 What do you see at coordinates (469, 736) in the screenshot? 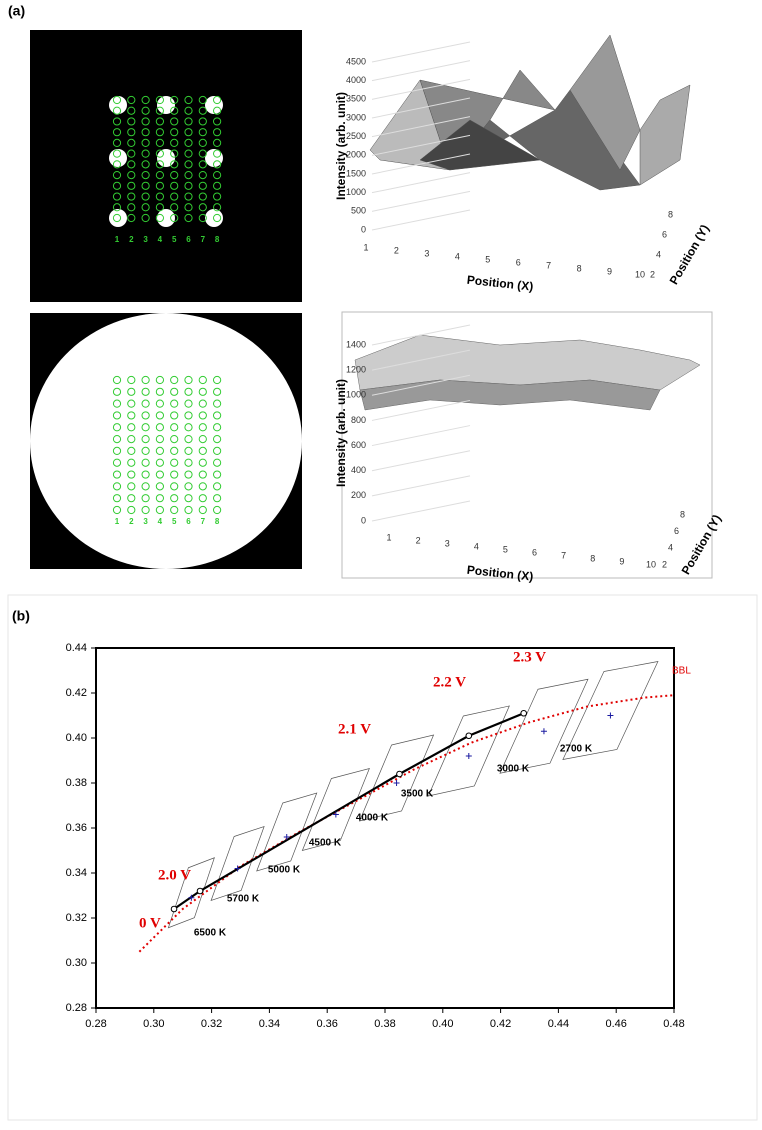
I see `measured-point` at bounding box center [469, 736].